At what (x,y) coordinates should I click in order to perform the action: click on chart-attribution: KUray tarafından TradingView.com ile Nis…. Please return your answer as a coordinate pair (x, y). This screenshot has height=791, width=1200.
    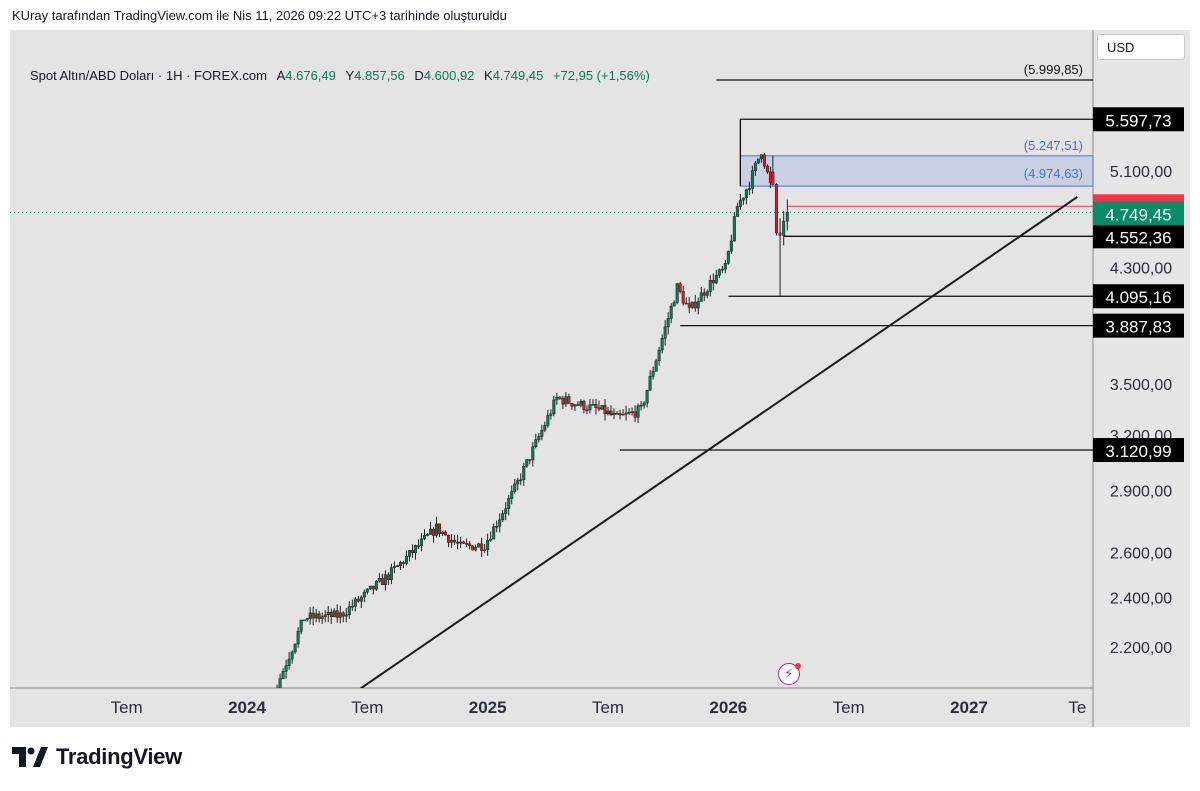
    Looking at the image, I should click on (259, 15).